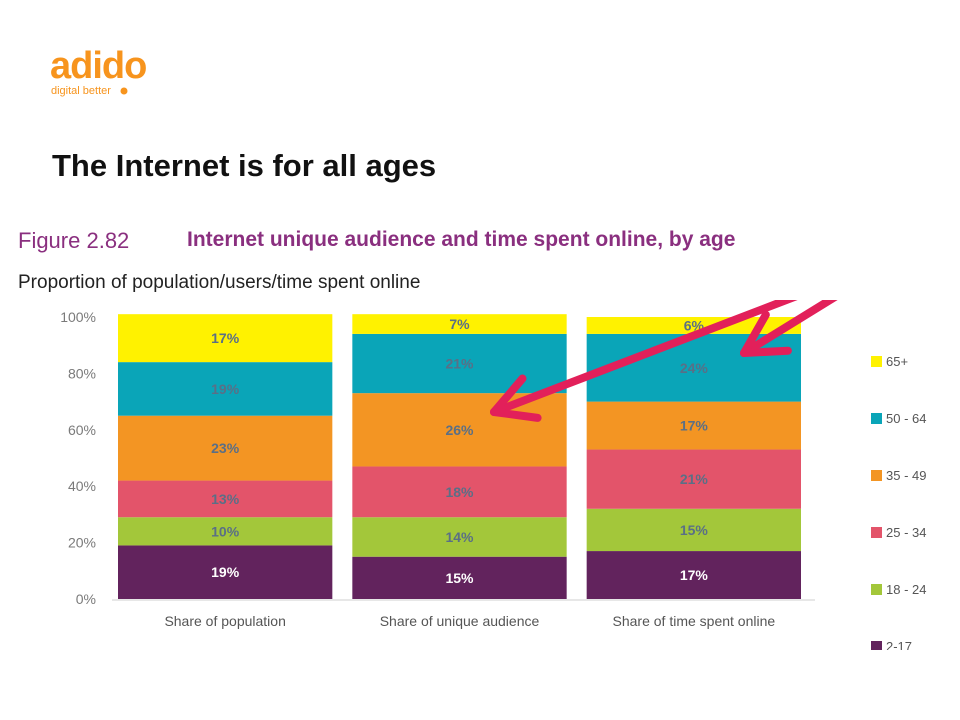 Image resolution: width=960 pixels, height=720 pixels. I want to click on logo-tagline: digital better, so click(81, 91).